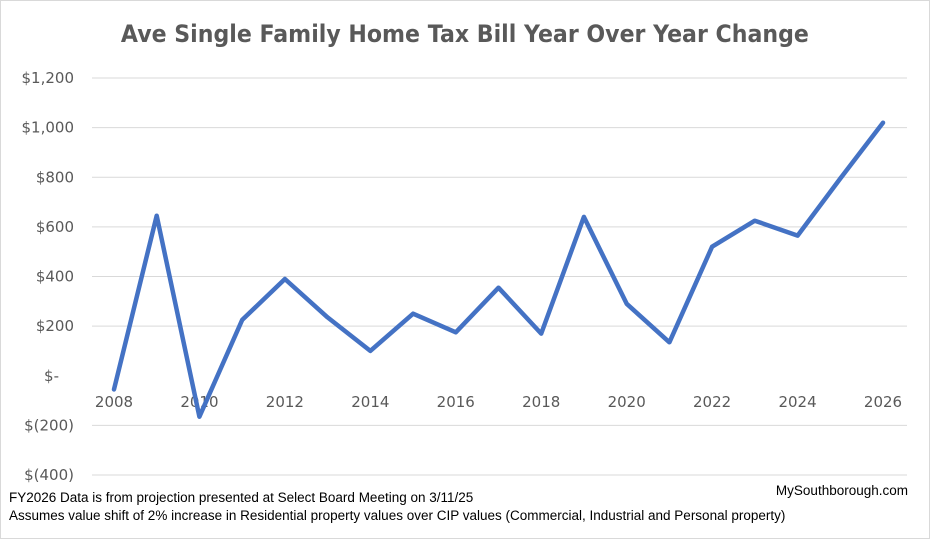  What do you see at coordinates (55, 227) in the screenshot?
I see `y-tick-label: $600` at bounding box center [55, 227].